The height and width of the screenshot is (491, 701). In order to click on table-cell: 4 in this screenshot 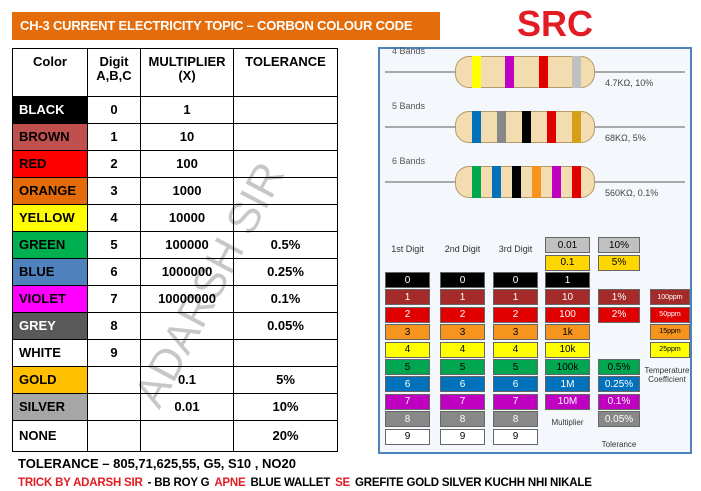, I will do `click(114, 218)`.